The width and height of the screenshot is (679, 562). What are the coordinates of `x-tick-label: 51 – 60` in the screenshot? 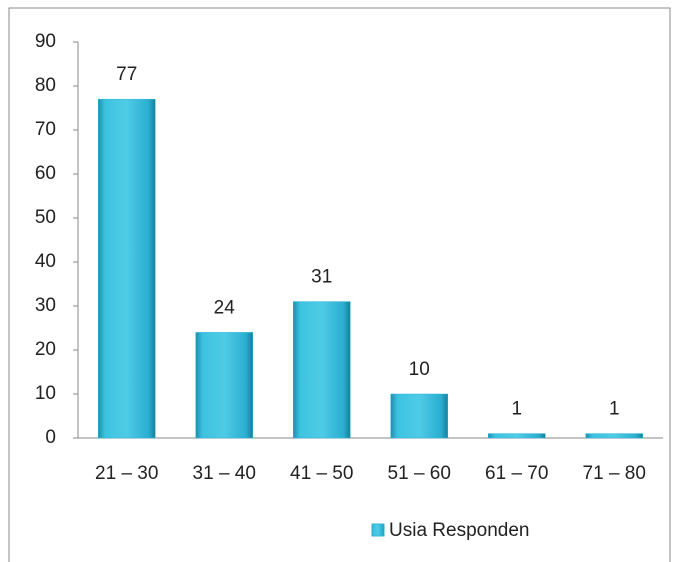 It's located at (419, 473).